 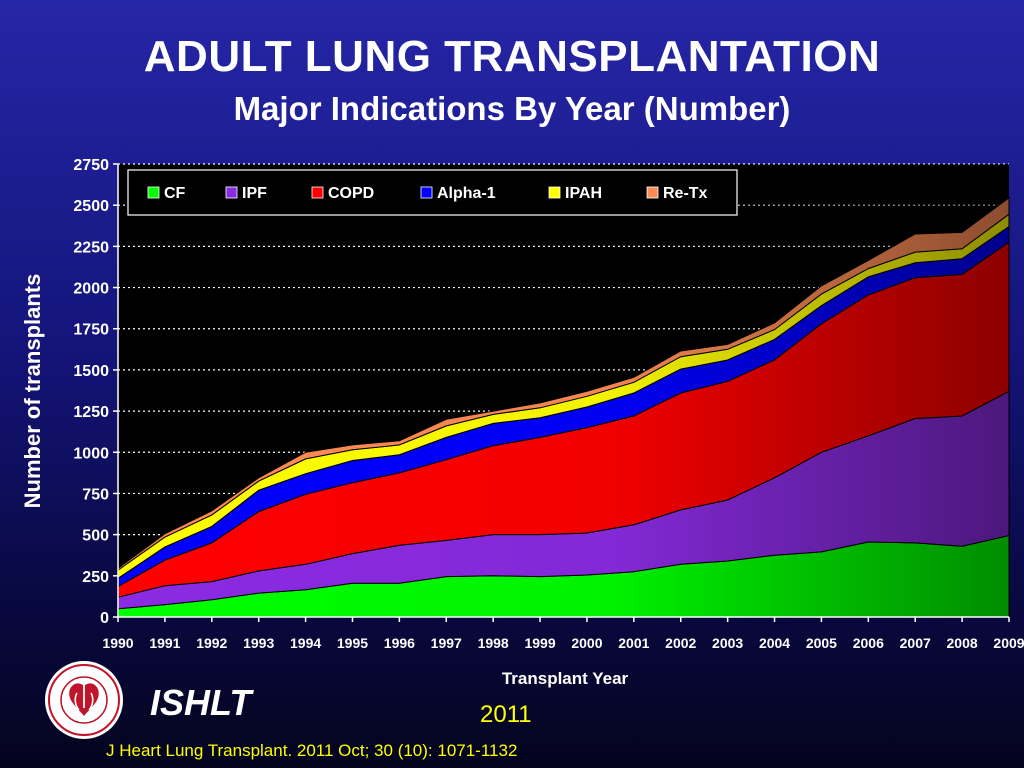 What do you see at coordinates (95, 536) in the screenshot?
I see `y-tick-label: 500` at bounding box center [95, 536].